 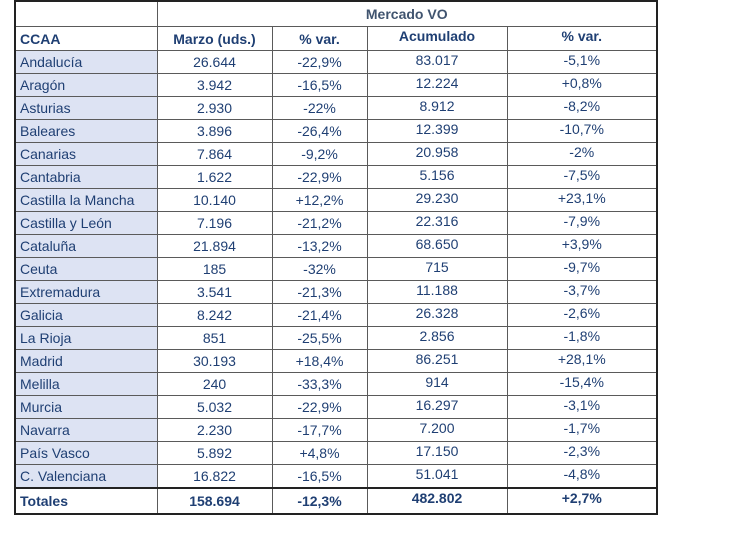 What do you see at coordinates (86, 476) in the screenshot?
I see `region-cell: C. Valenciana` at bounding box center [86, 476].